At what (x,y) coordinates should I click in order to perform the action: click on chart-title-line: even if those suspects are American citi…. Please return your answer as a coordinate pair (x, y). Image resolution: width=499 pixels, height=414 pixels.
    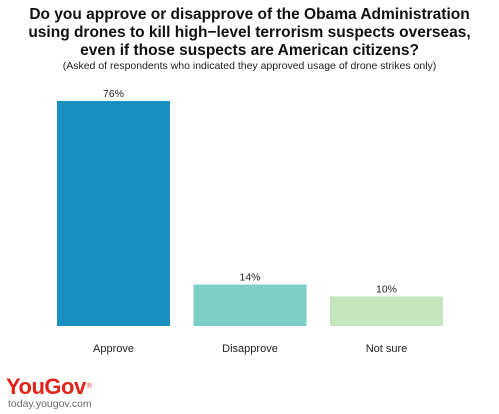
    Looking at the image, I should click on (249, 50).